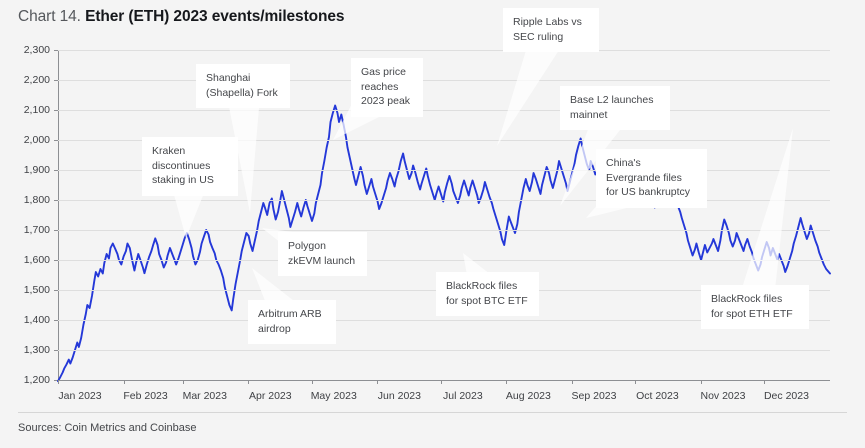  Describe the element at coordinates (594, 396) in the screenshot. I see `x-axis-tick-label: Sep 2023` at that location.